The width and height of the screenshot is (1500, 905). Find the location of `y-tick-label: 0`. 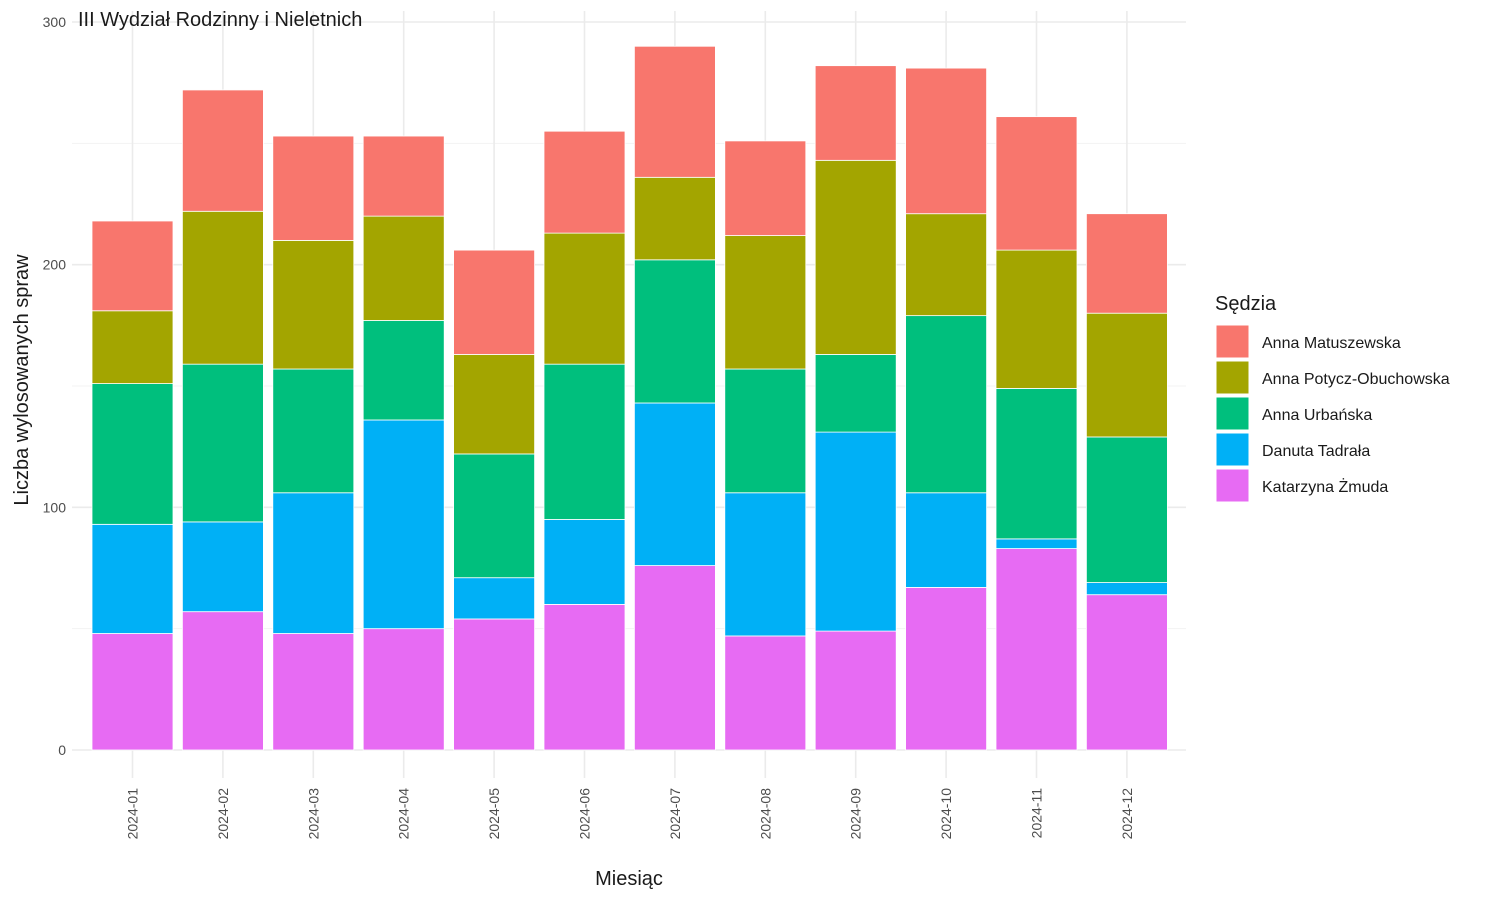

y-tick-label: 0 is located at coordinates (62, 750).